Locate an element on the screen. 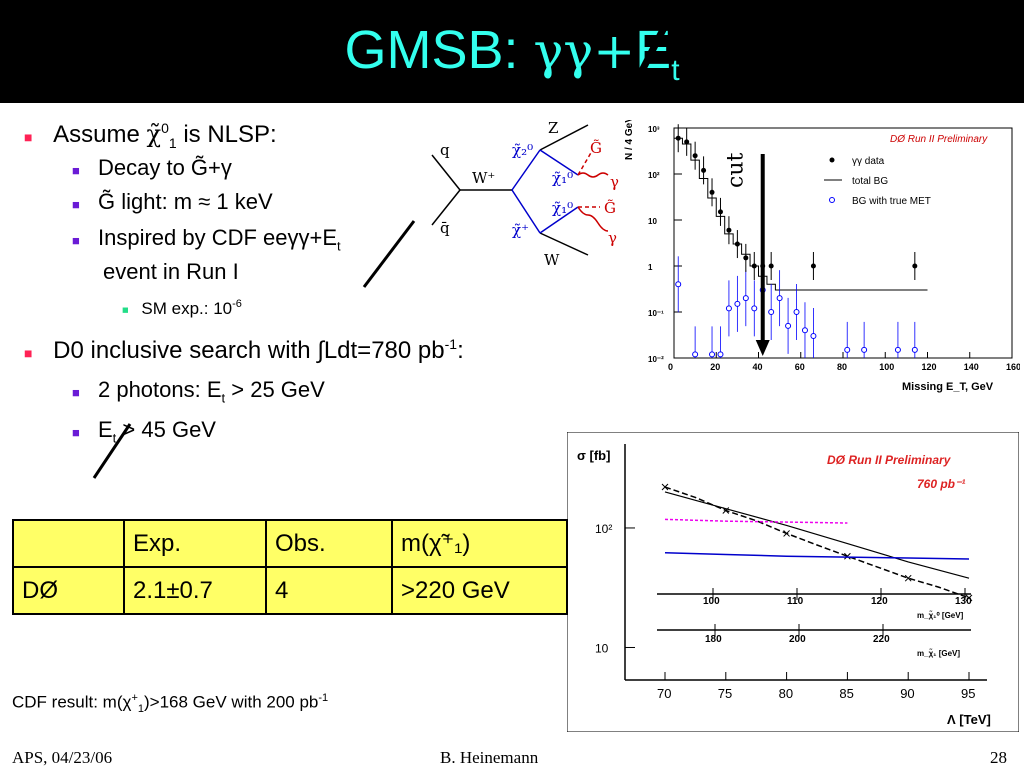  y-tick-label: 10⁻¹ is located at coordinates (656, 313).